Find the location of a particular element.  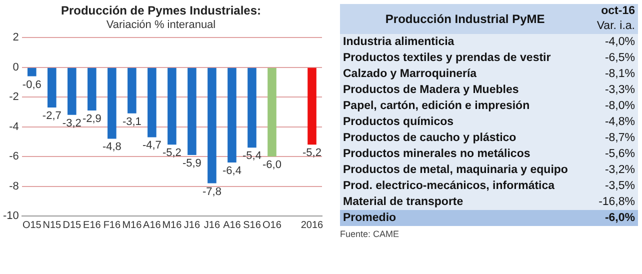

category-label: Productos de metal, maquinaria y equipo is located at coordinates (455, 170).